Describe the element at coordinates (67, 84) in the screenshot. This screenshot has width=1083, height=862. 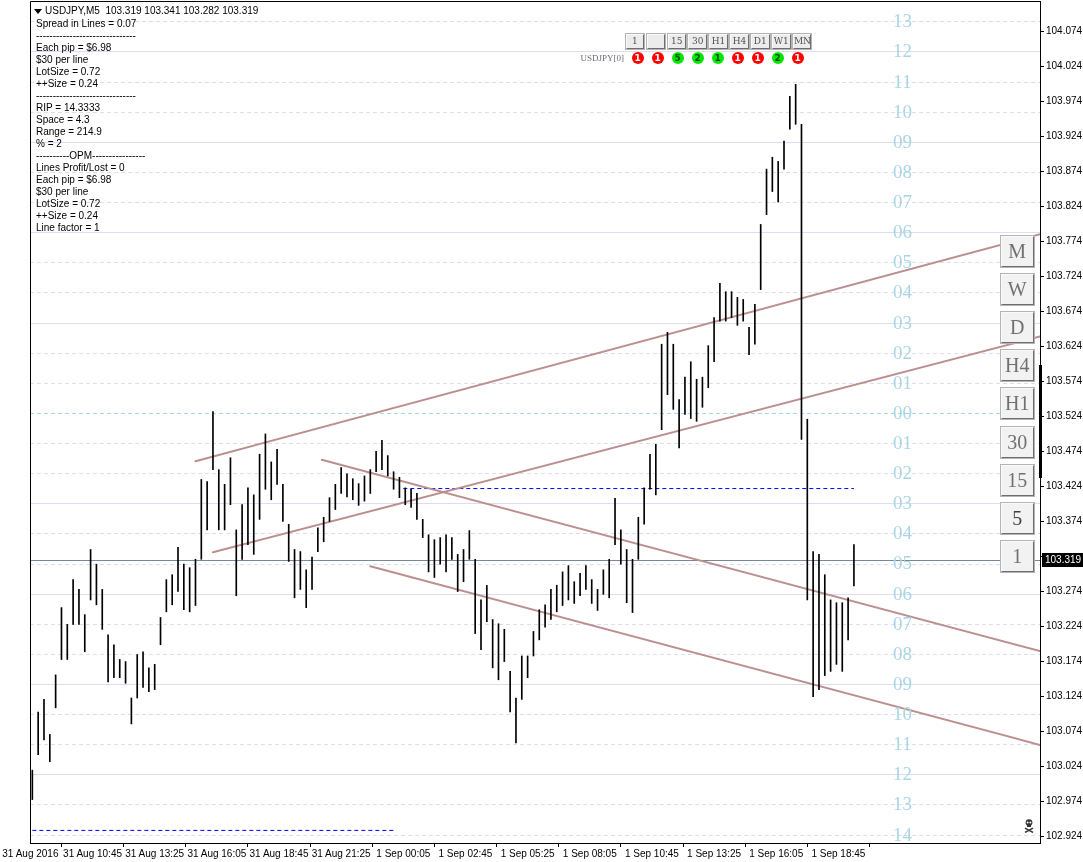
I see `annotation: ++Size = 0.24` at that location.